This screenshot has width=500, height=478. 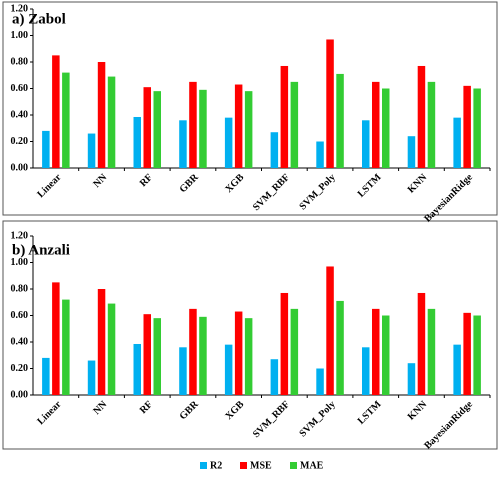 What do you see at coordinates (312, 465) in the screenshot?
I see `legend-label: MAE` at bounding box center [312, 465].